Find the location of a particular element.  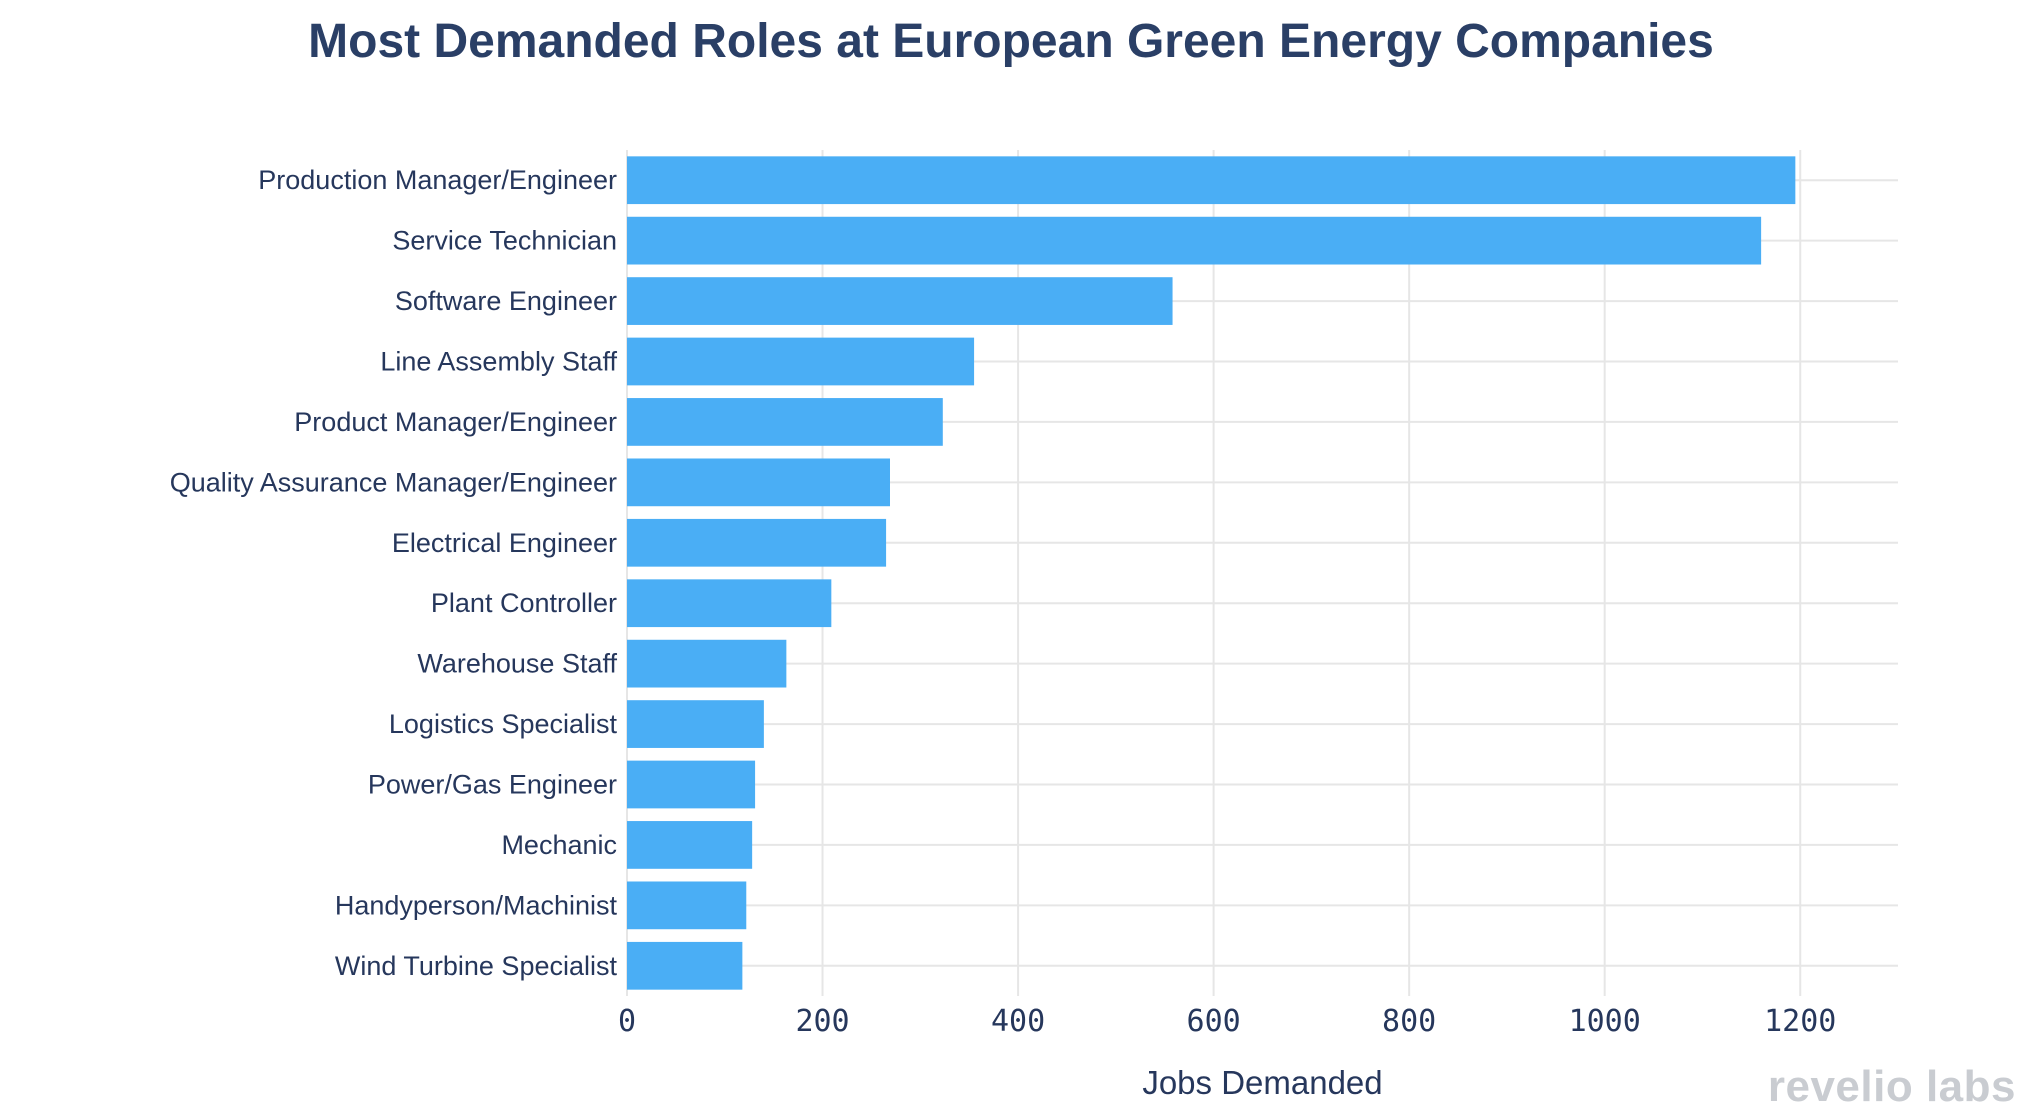

category-label: Warehouse Staff is located at coordinates (517, 664).